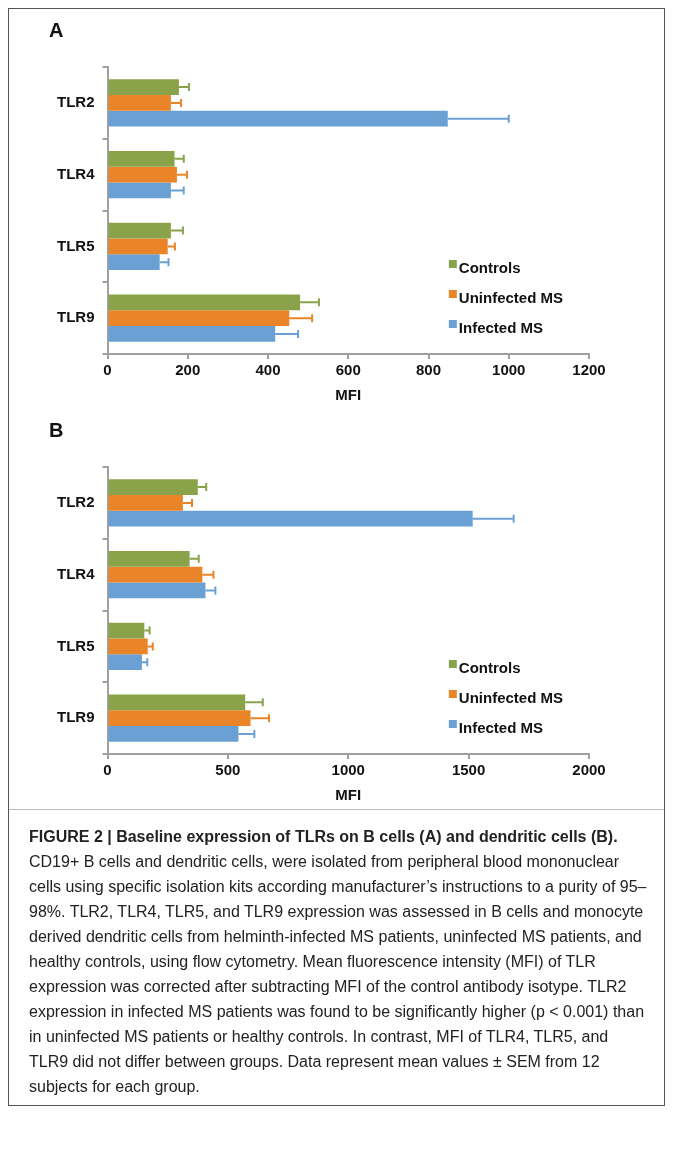 The width and height of the screenshot is (673, 1171). I want to click on caption: FIGURE 2 | Baseline expression of TLRs on B cells (A) and dendritic cells (B)., so click(323, 836).